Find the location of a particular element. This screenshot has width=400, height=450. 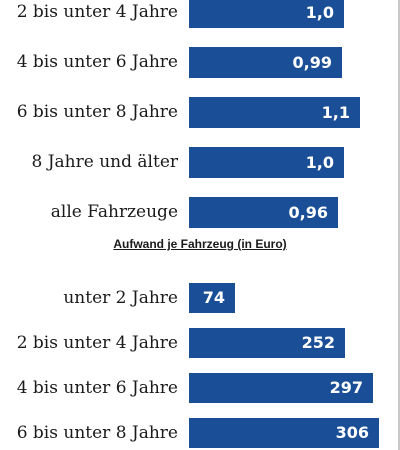

bar-value-label: 74 is located at coordinates (213, 297).